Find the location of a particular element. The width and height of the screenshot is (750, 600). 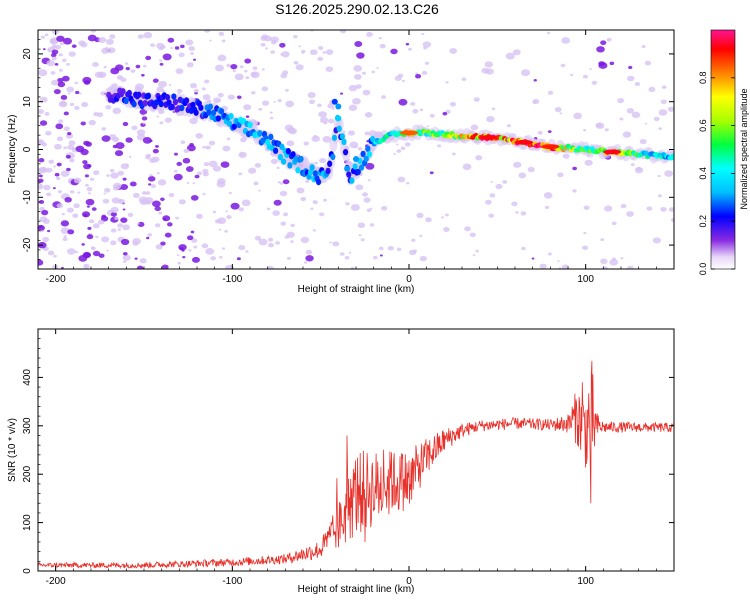

top-y-axis-label: Frequency (Hz) is located at coordinates (12, 149).